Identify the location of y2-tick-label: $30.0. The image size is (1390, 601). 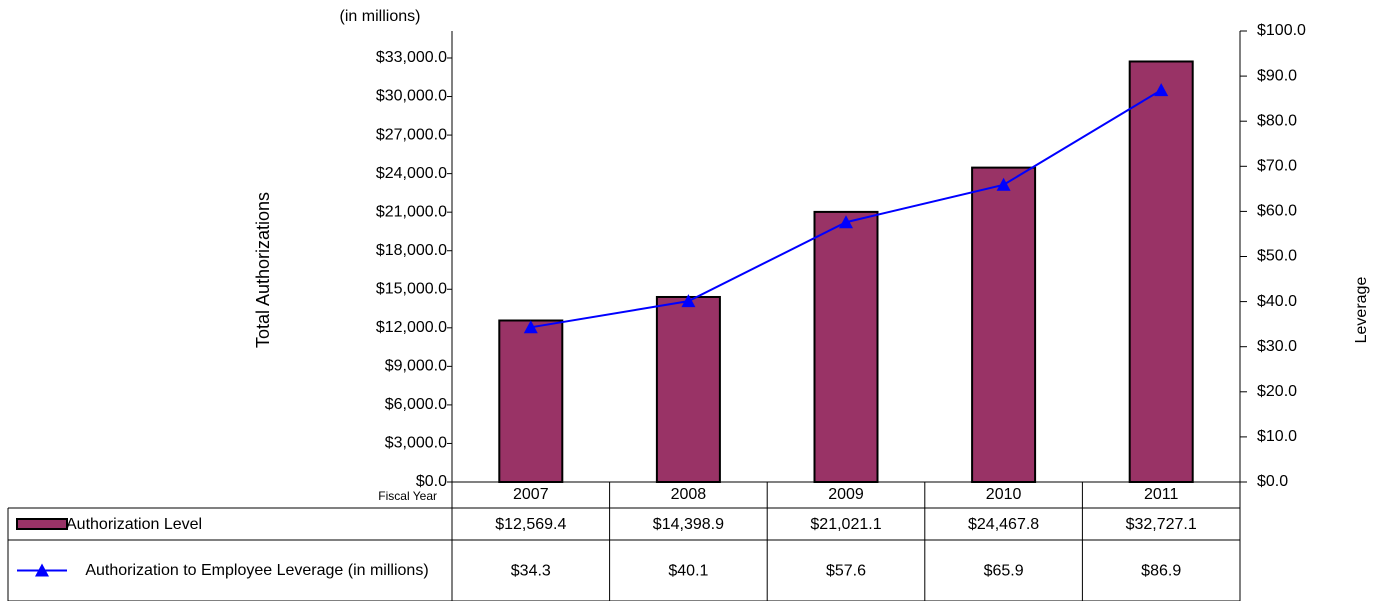
(1277, 346).